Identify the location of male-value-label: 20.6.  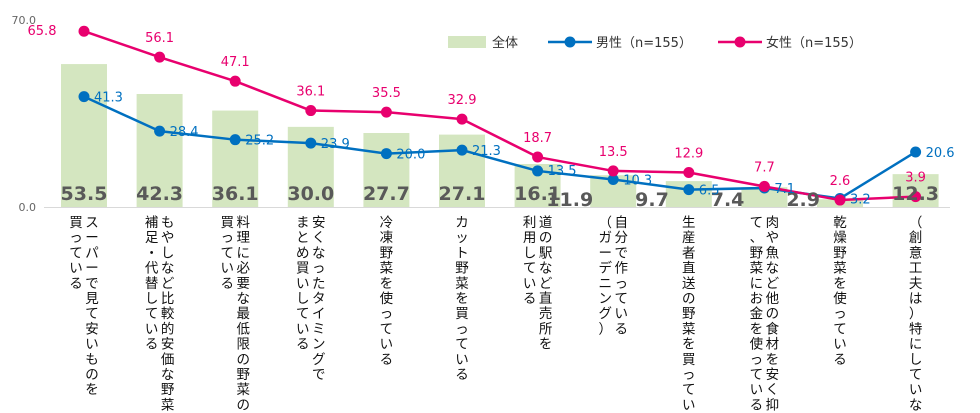
(940, 153).